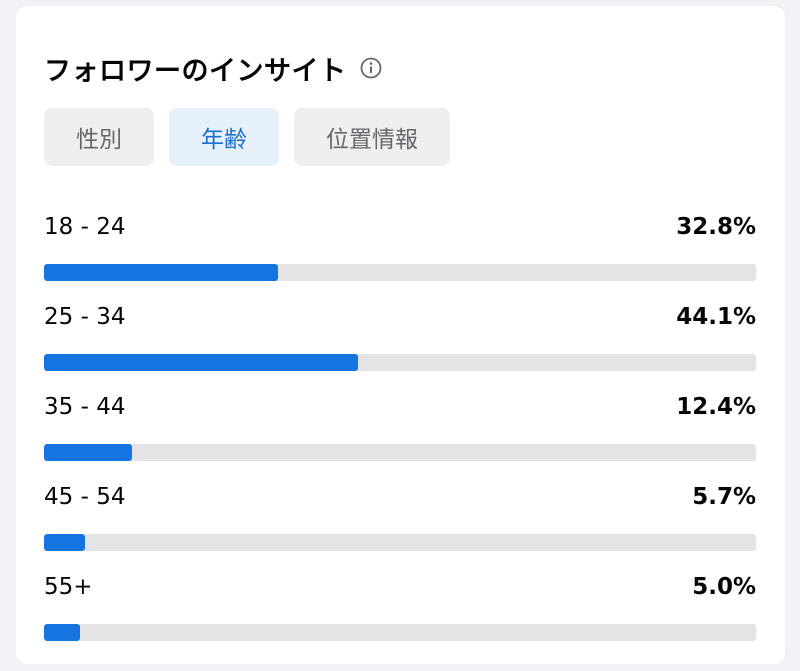  I want to click on age-row-18-24: 18 - 24 32.8%, so click(400, 259).